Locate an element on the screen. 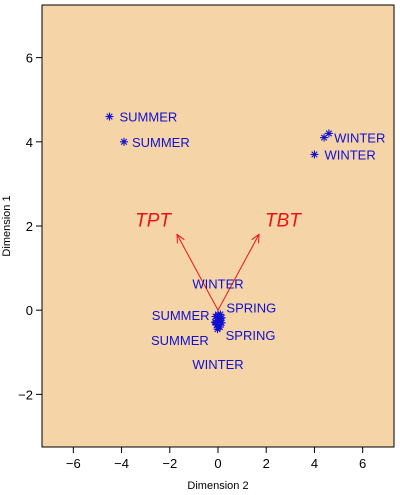 This screenshot has width=400, height=495. y-tick-label: 0 is located at coordinates (29, 310).